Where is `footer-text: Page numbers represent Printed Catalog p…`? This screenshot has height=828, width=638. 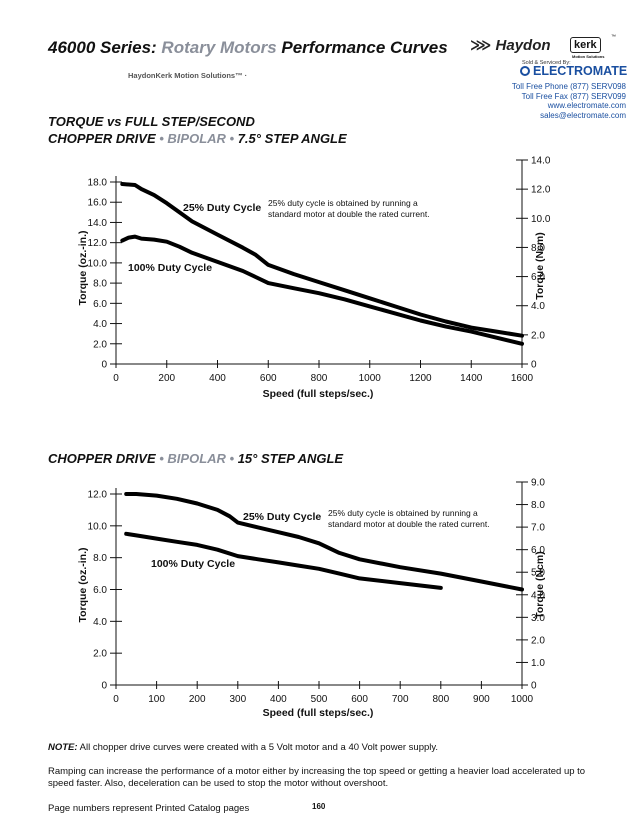
footer-text: Page numbers represent Printed Catalog p… is located at coordinates (149, 808).